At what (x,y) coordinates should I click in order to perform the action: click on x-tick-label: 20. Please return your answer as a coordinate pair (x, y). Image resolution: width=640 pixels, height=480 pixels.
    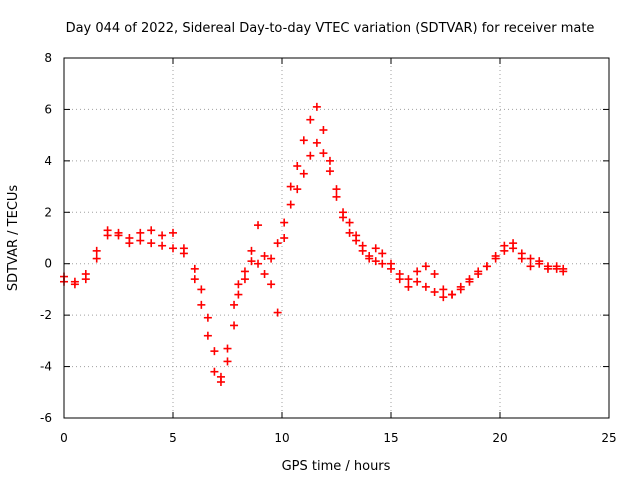
    Looking at the image, I should click on (499, 438).